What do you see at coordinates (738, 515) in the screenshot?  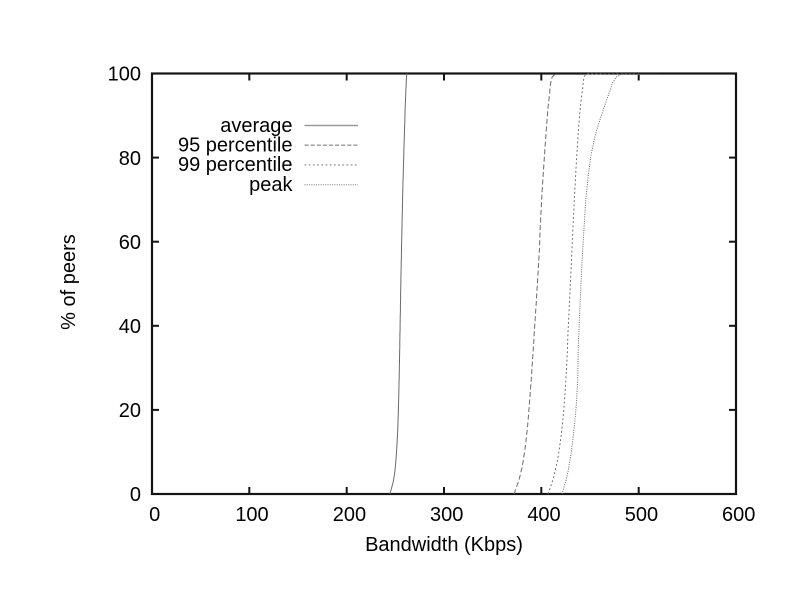 I see `svg-text: 600` at bounding box center [738, 515].